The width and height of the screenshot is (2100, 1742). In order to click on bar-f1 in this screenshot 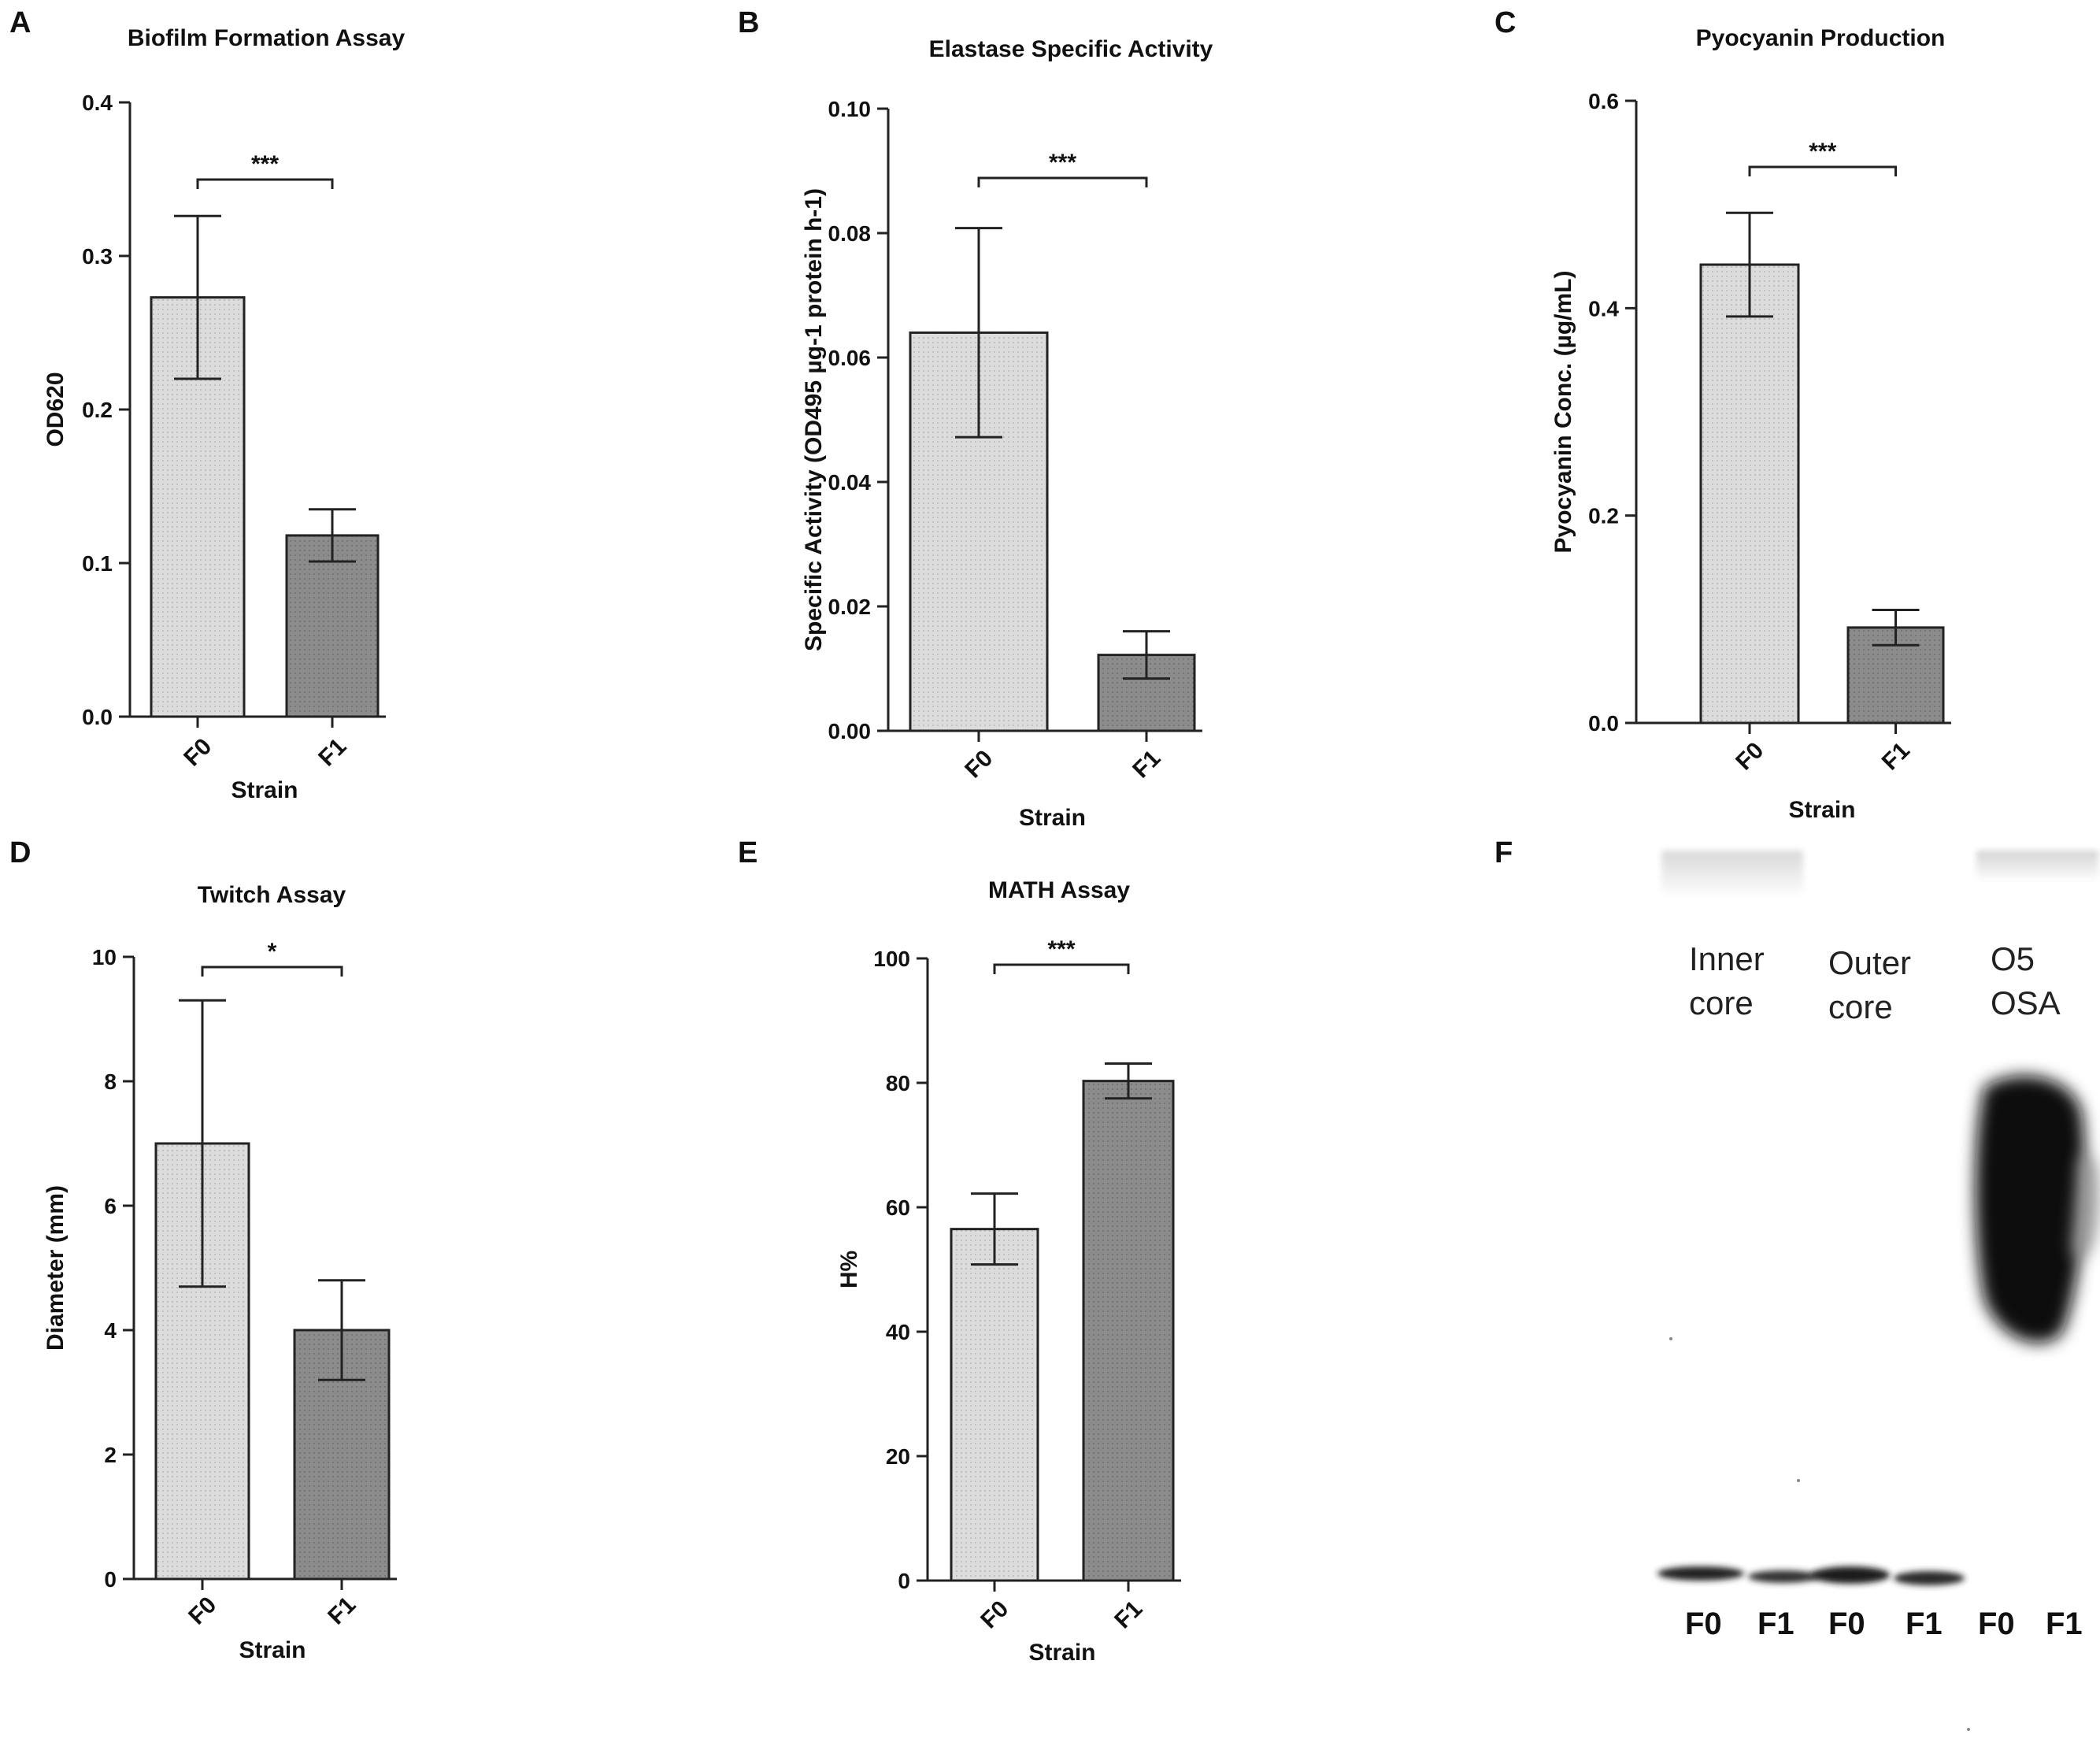, I will do `click(1128, 1331)`.